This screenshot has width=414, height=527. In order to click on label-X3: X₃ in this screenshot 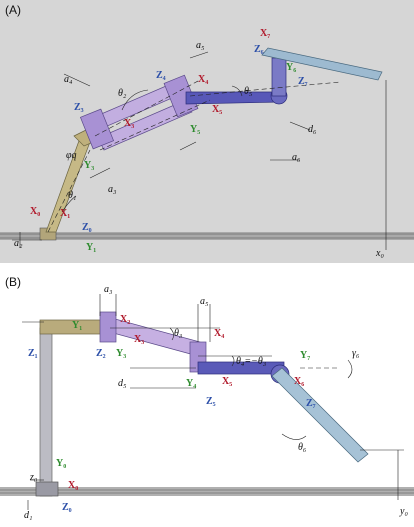, I will do `click(129, 123)`.